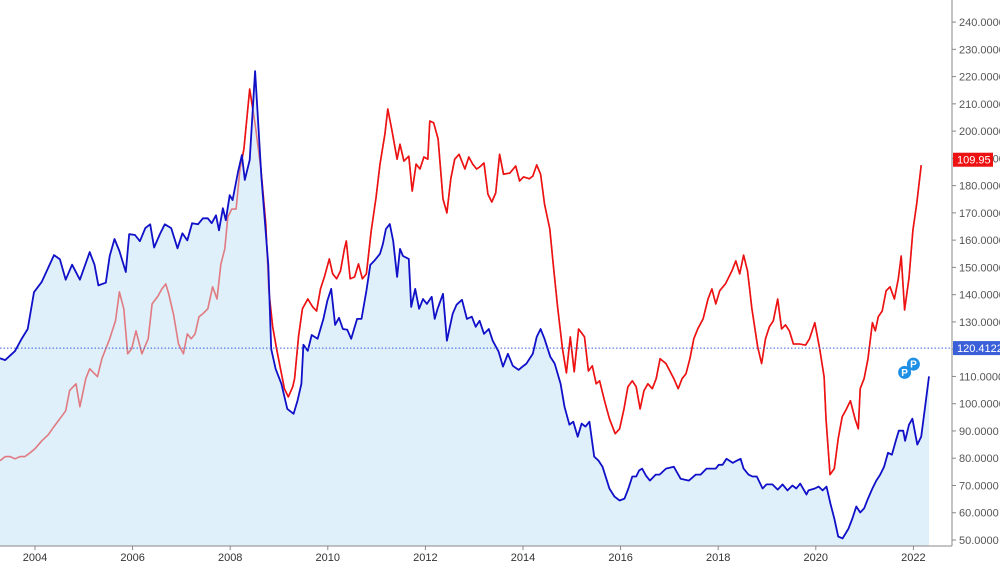  I want to click on x-tick-label: 2018, so click(718, 557).